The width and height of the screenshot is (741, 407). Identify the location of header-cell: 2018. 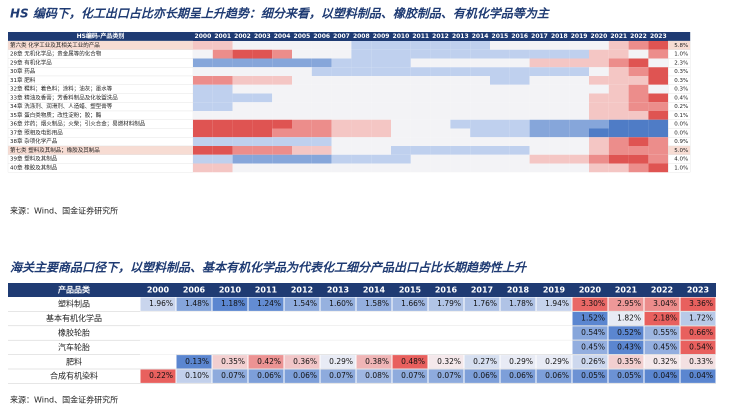
(518, 290).